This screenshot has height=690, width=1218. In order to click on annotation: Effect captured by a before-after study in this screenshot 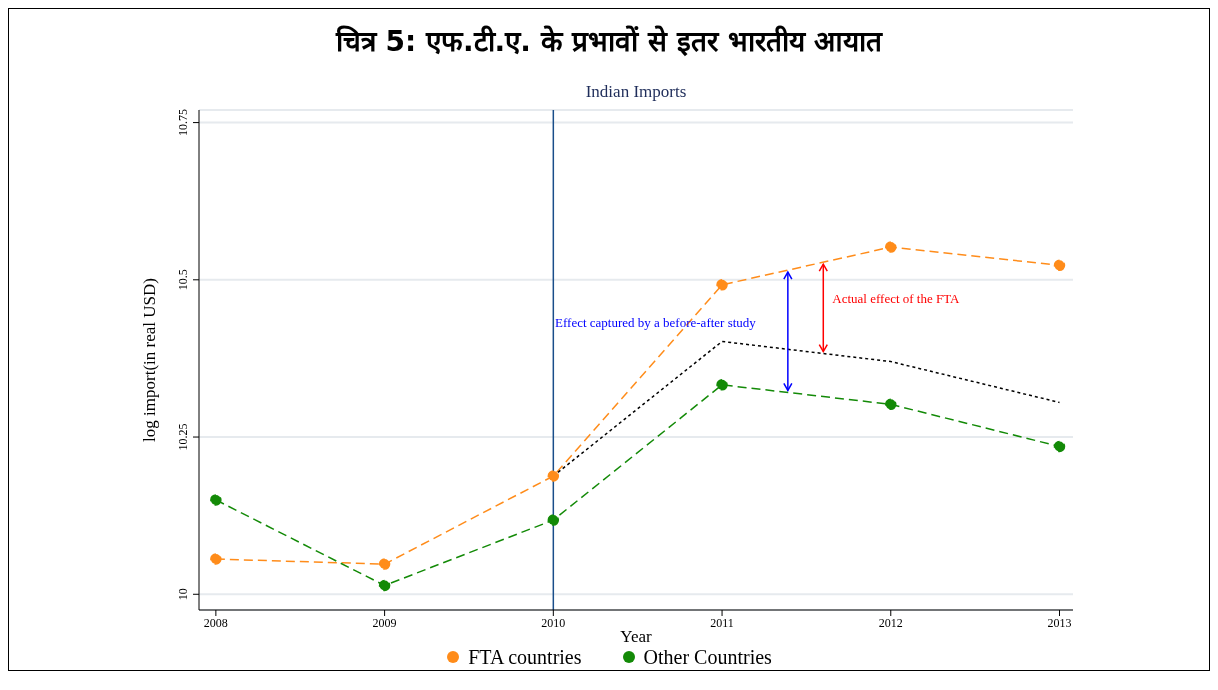, I will do `click(656, 323)`.